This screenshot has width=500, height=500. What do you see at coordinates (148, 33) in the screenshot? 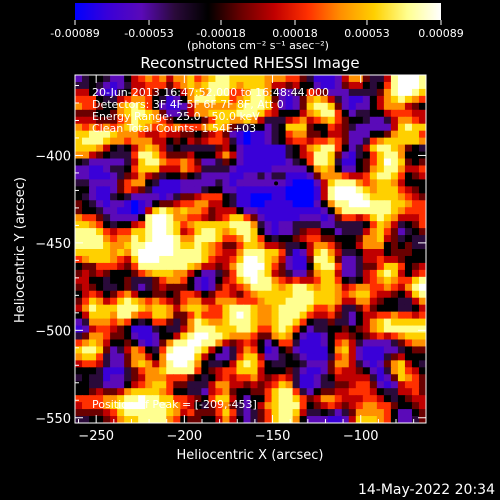
I see `colorbar-tick-label: -0.00053` at bounding box center [148, 33].